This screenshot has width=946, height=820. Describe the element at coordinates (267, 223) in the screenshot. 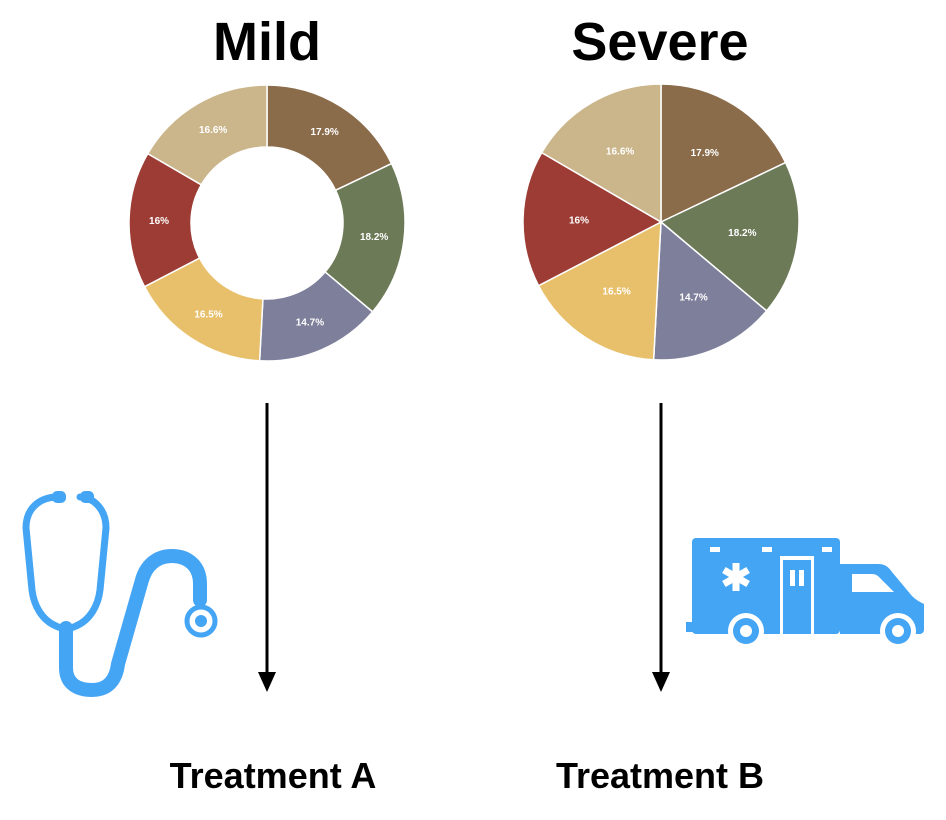

I see `mild-donut-chart: 17.9% 18.2% 14.7% 16.5% 16% 16.6%` at that location.